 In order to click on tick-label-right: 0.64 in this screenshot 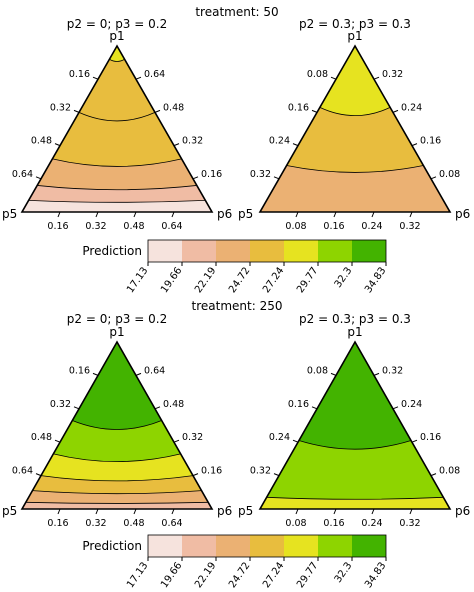, I will do `click(154, 370)`.